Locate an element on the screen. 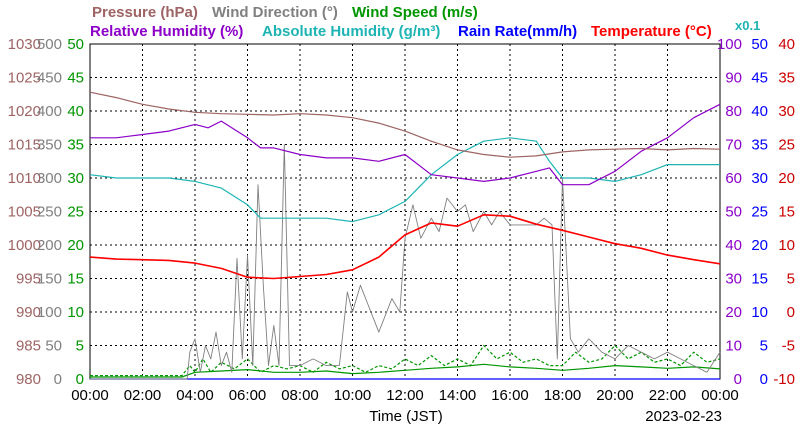  ytick-temperature: -10 is located at coordinates (784, 379).